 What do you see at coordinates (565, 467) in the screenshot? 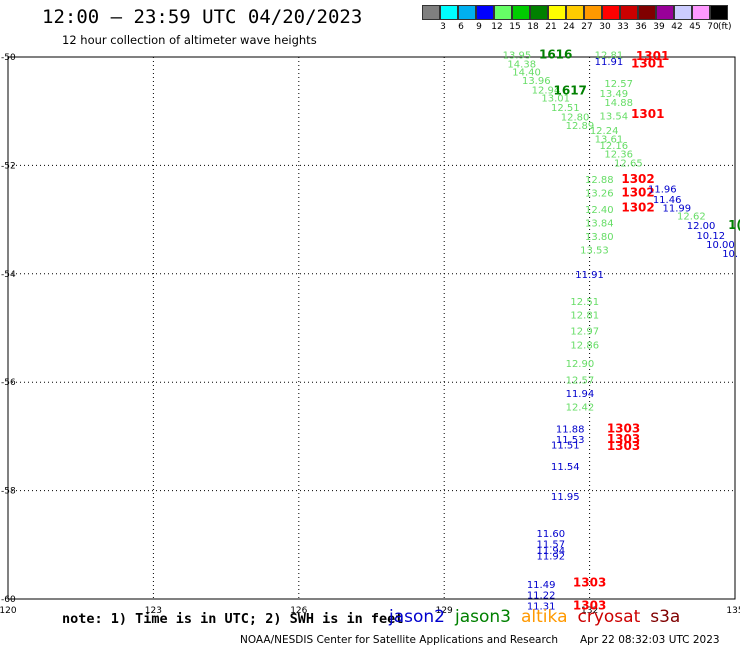
I see `data-label: 11.54` at bounding box center [565, 467].